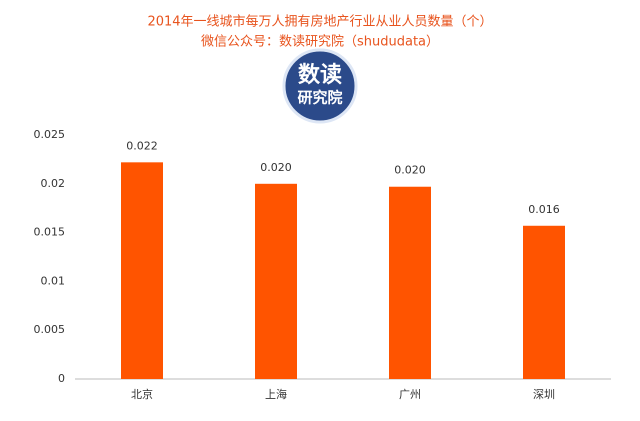 This screenshot has width=640, height=421. What do you see at coordinates (276, 394) in the screenshot?
I see `x-tick-label: 上海` at bounding box center [276, 394].